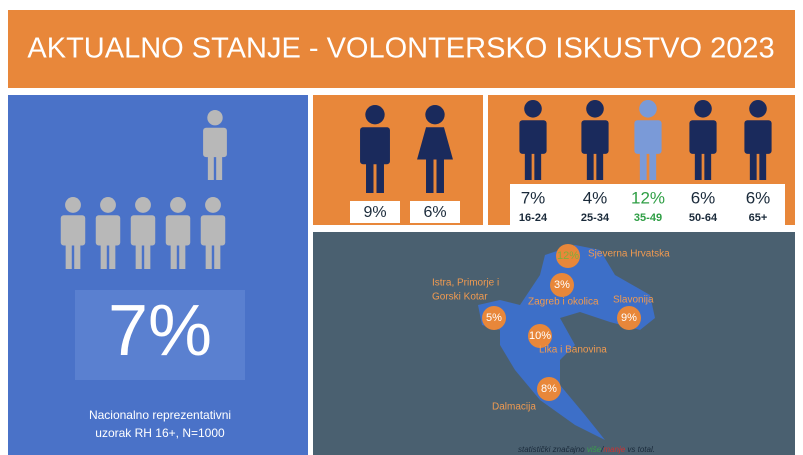  What do you see at coordinates (160, 415) in the screenshot?
I see `note: Nacionalno reprezentativni` at bounding box center [160, 415].